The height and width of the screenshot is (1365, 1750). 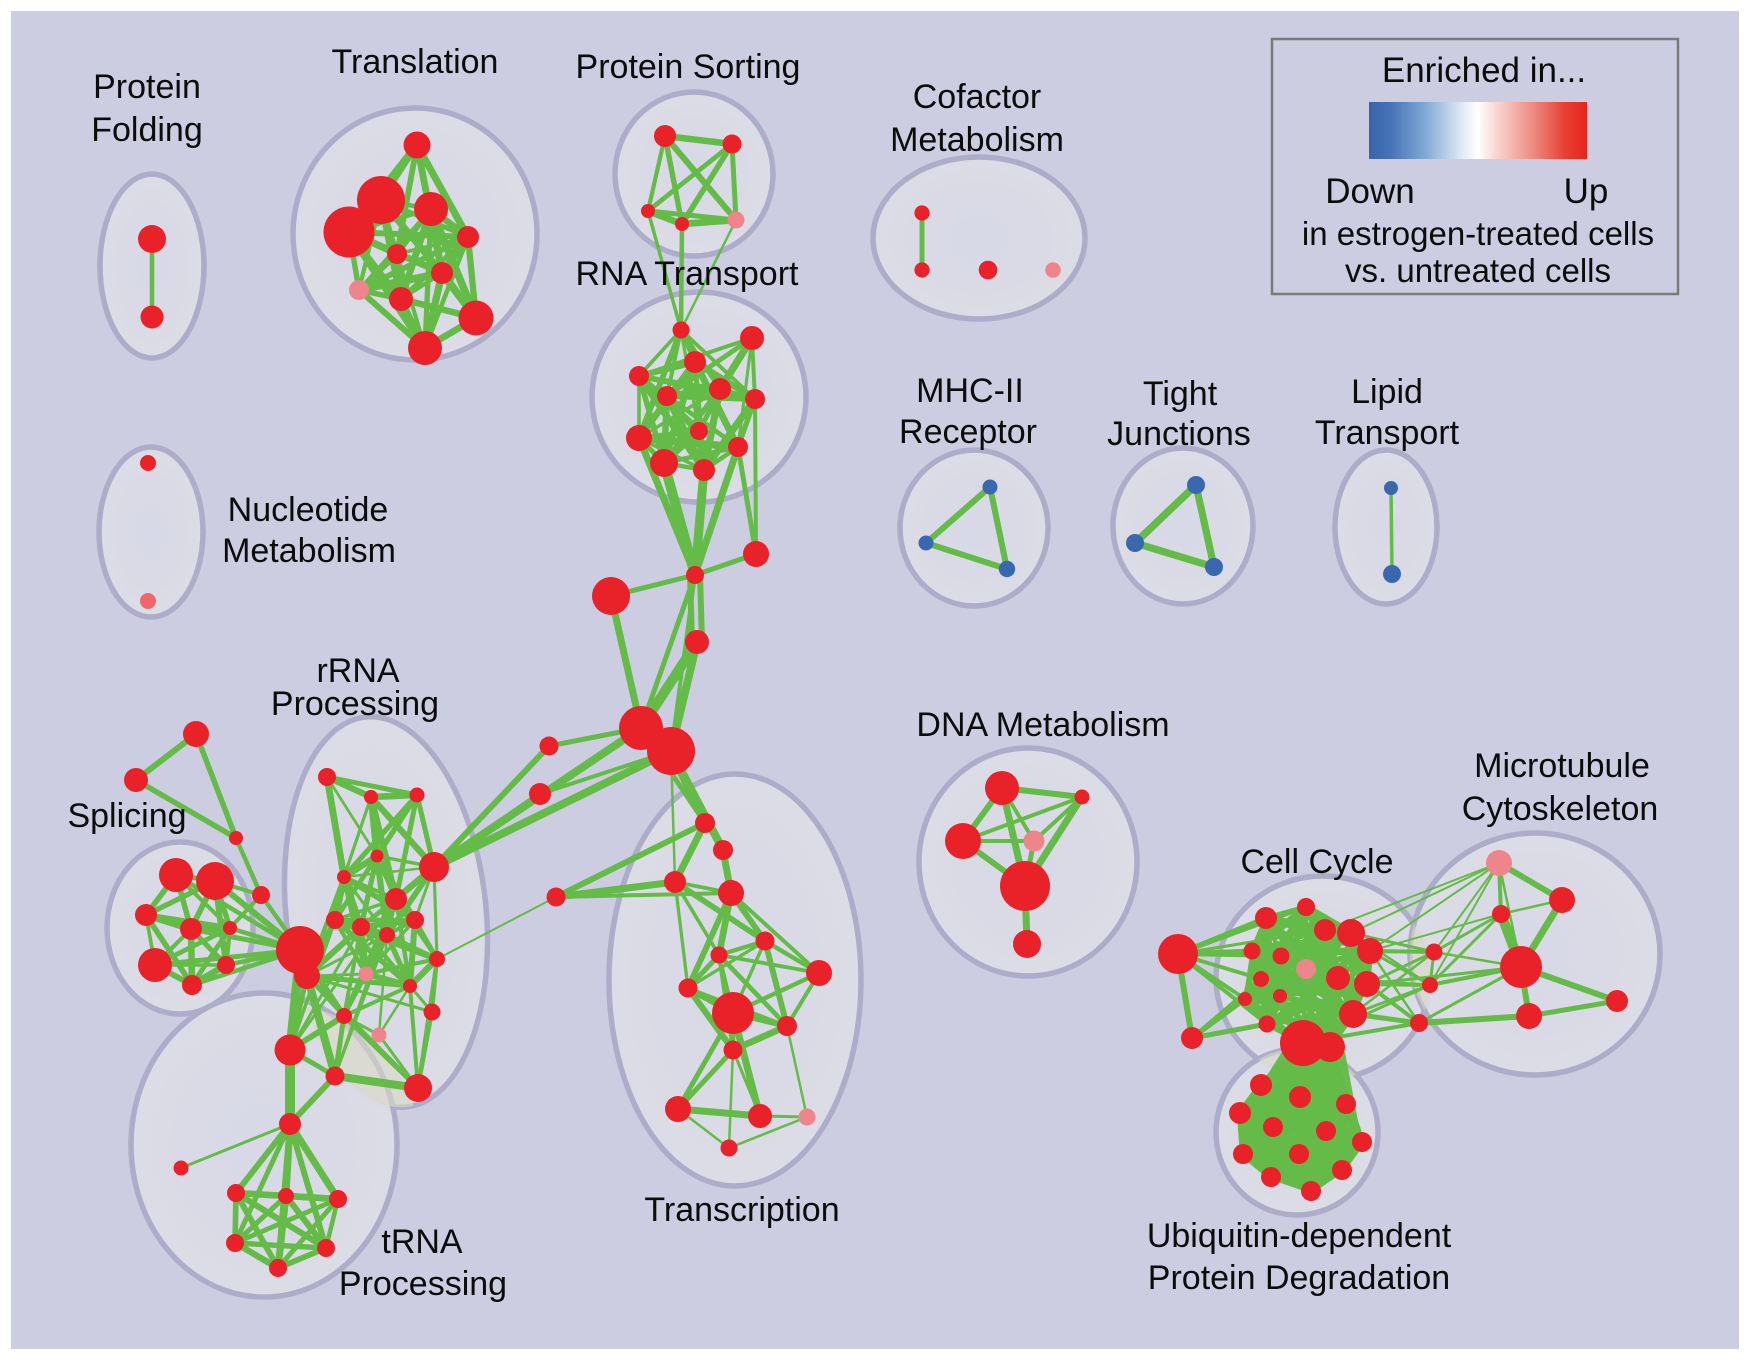 I want to click on svg-text: Up, so click(x=1586, y=191).